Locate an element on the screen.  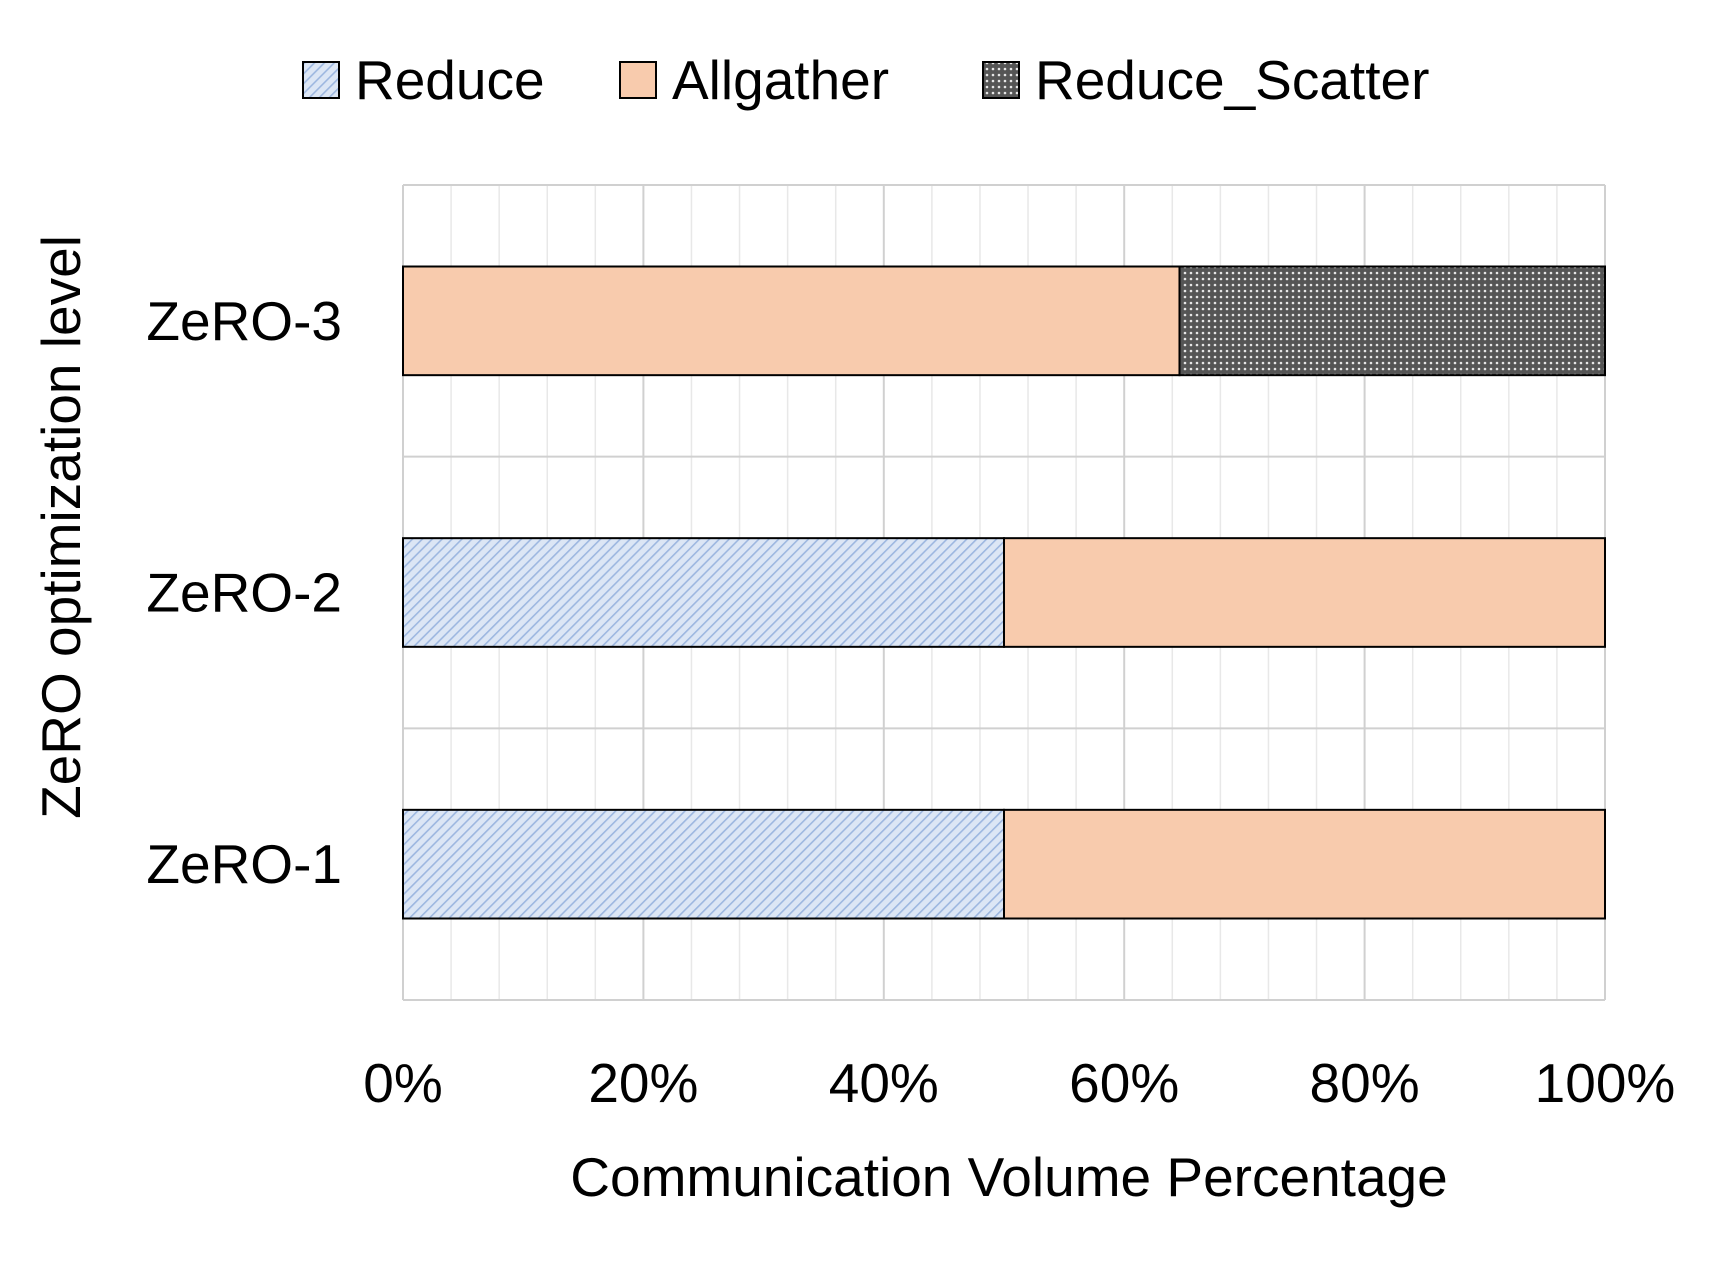
category-labels: ZeRO-3 ZeRO-2 ZeRO-1 is located at coordinates (244, 592).